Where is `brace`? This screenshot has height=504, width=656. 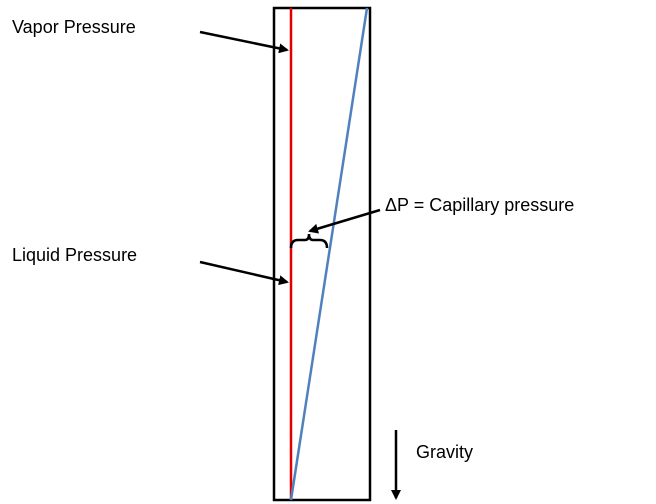 brace is located at coordinates (309, 241).